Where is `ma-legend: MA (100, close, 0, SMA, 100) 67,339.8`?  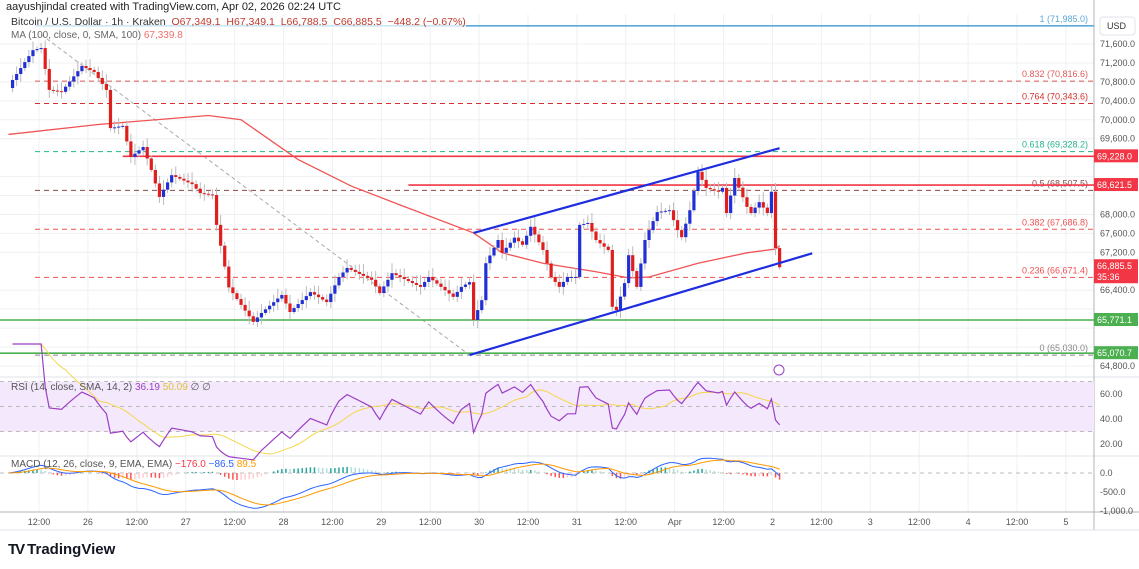
ma-legend: MA (100, close, 0, SMA, 100) 67,339.8 is located at coordinates (97, 35).